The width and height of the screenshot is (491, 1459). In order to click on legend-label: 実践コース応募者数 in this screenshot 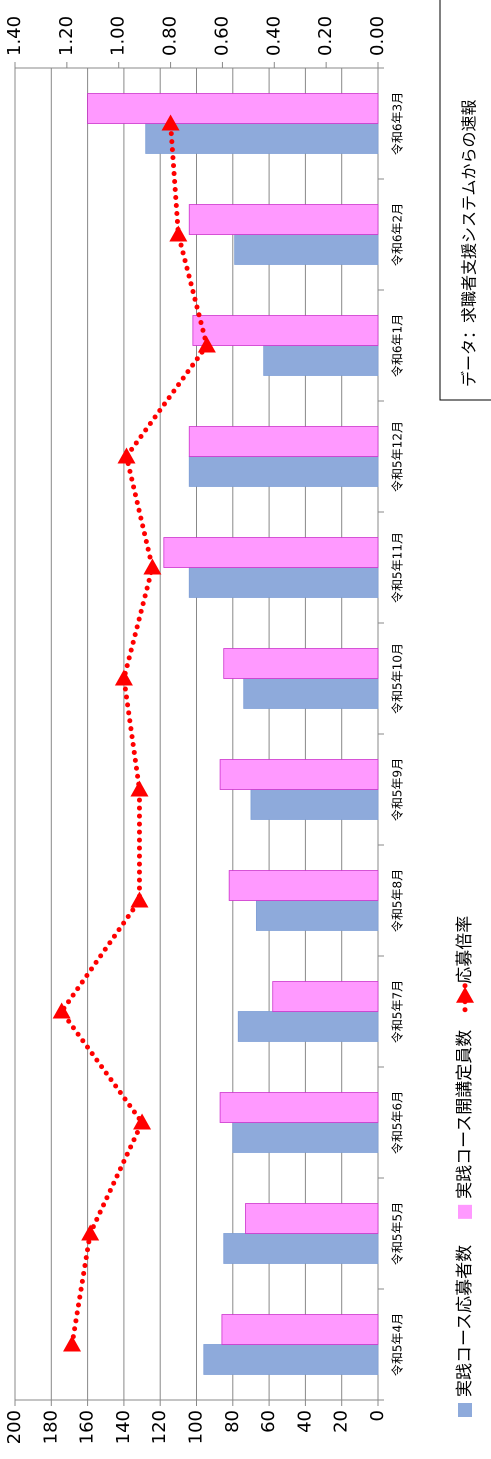, I will do `click(465, 1321)`.